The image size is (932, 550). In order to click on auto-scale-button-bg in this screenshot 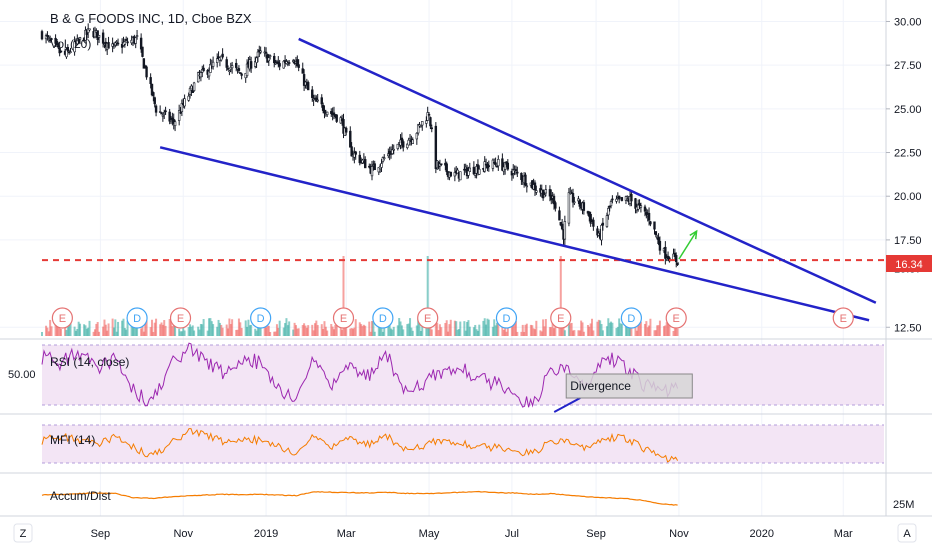, I will do `click(907, 533)`.